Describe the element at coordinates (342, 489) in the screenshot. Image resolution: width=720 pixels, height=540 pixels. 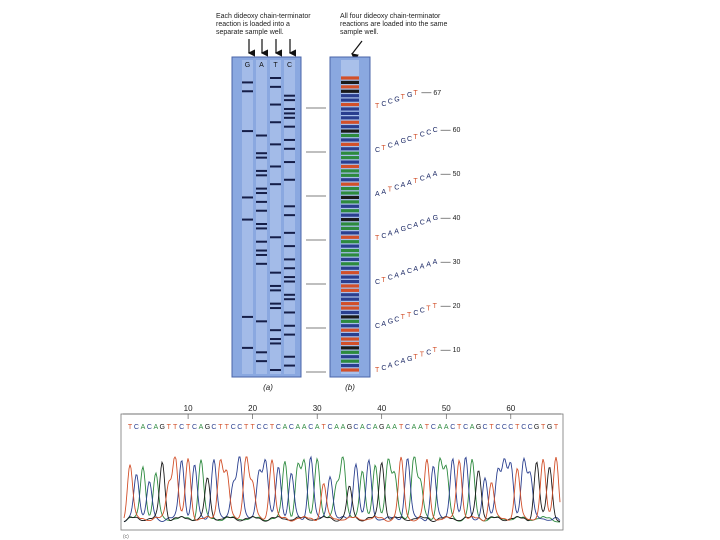
I see `chromatogram-trace-A` at that location.